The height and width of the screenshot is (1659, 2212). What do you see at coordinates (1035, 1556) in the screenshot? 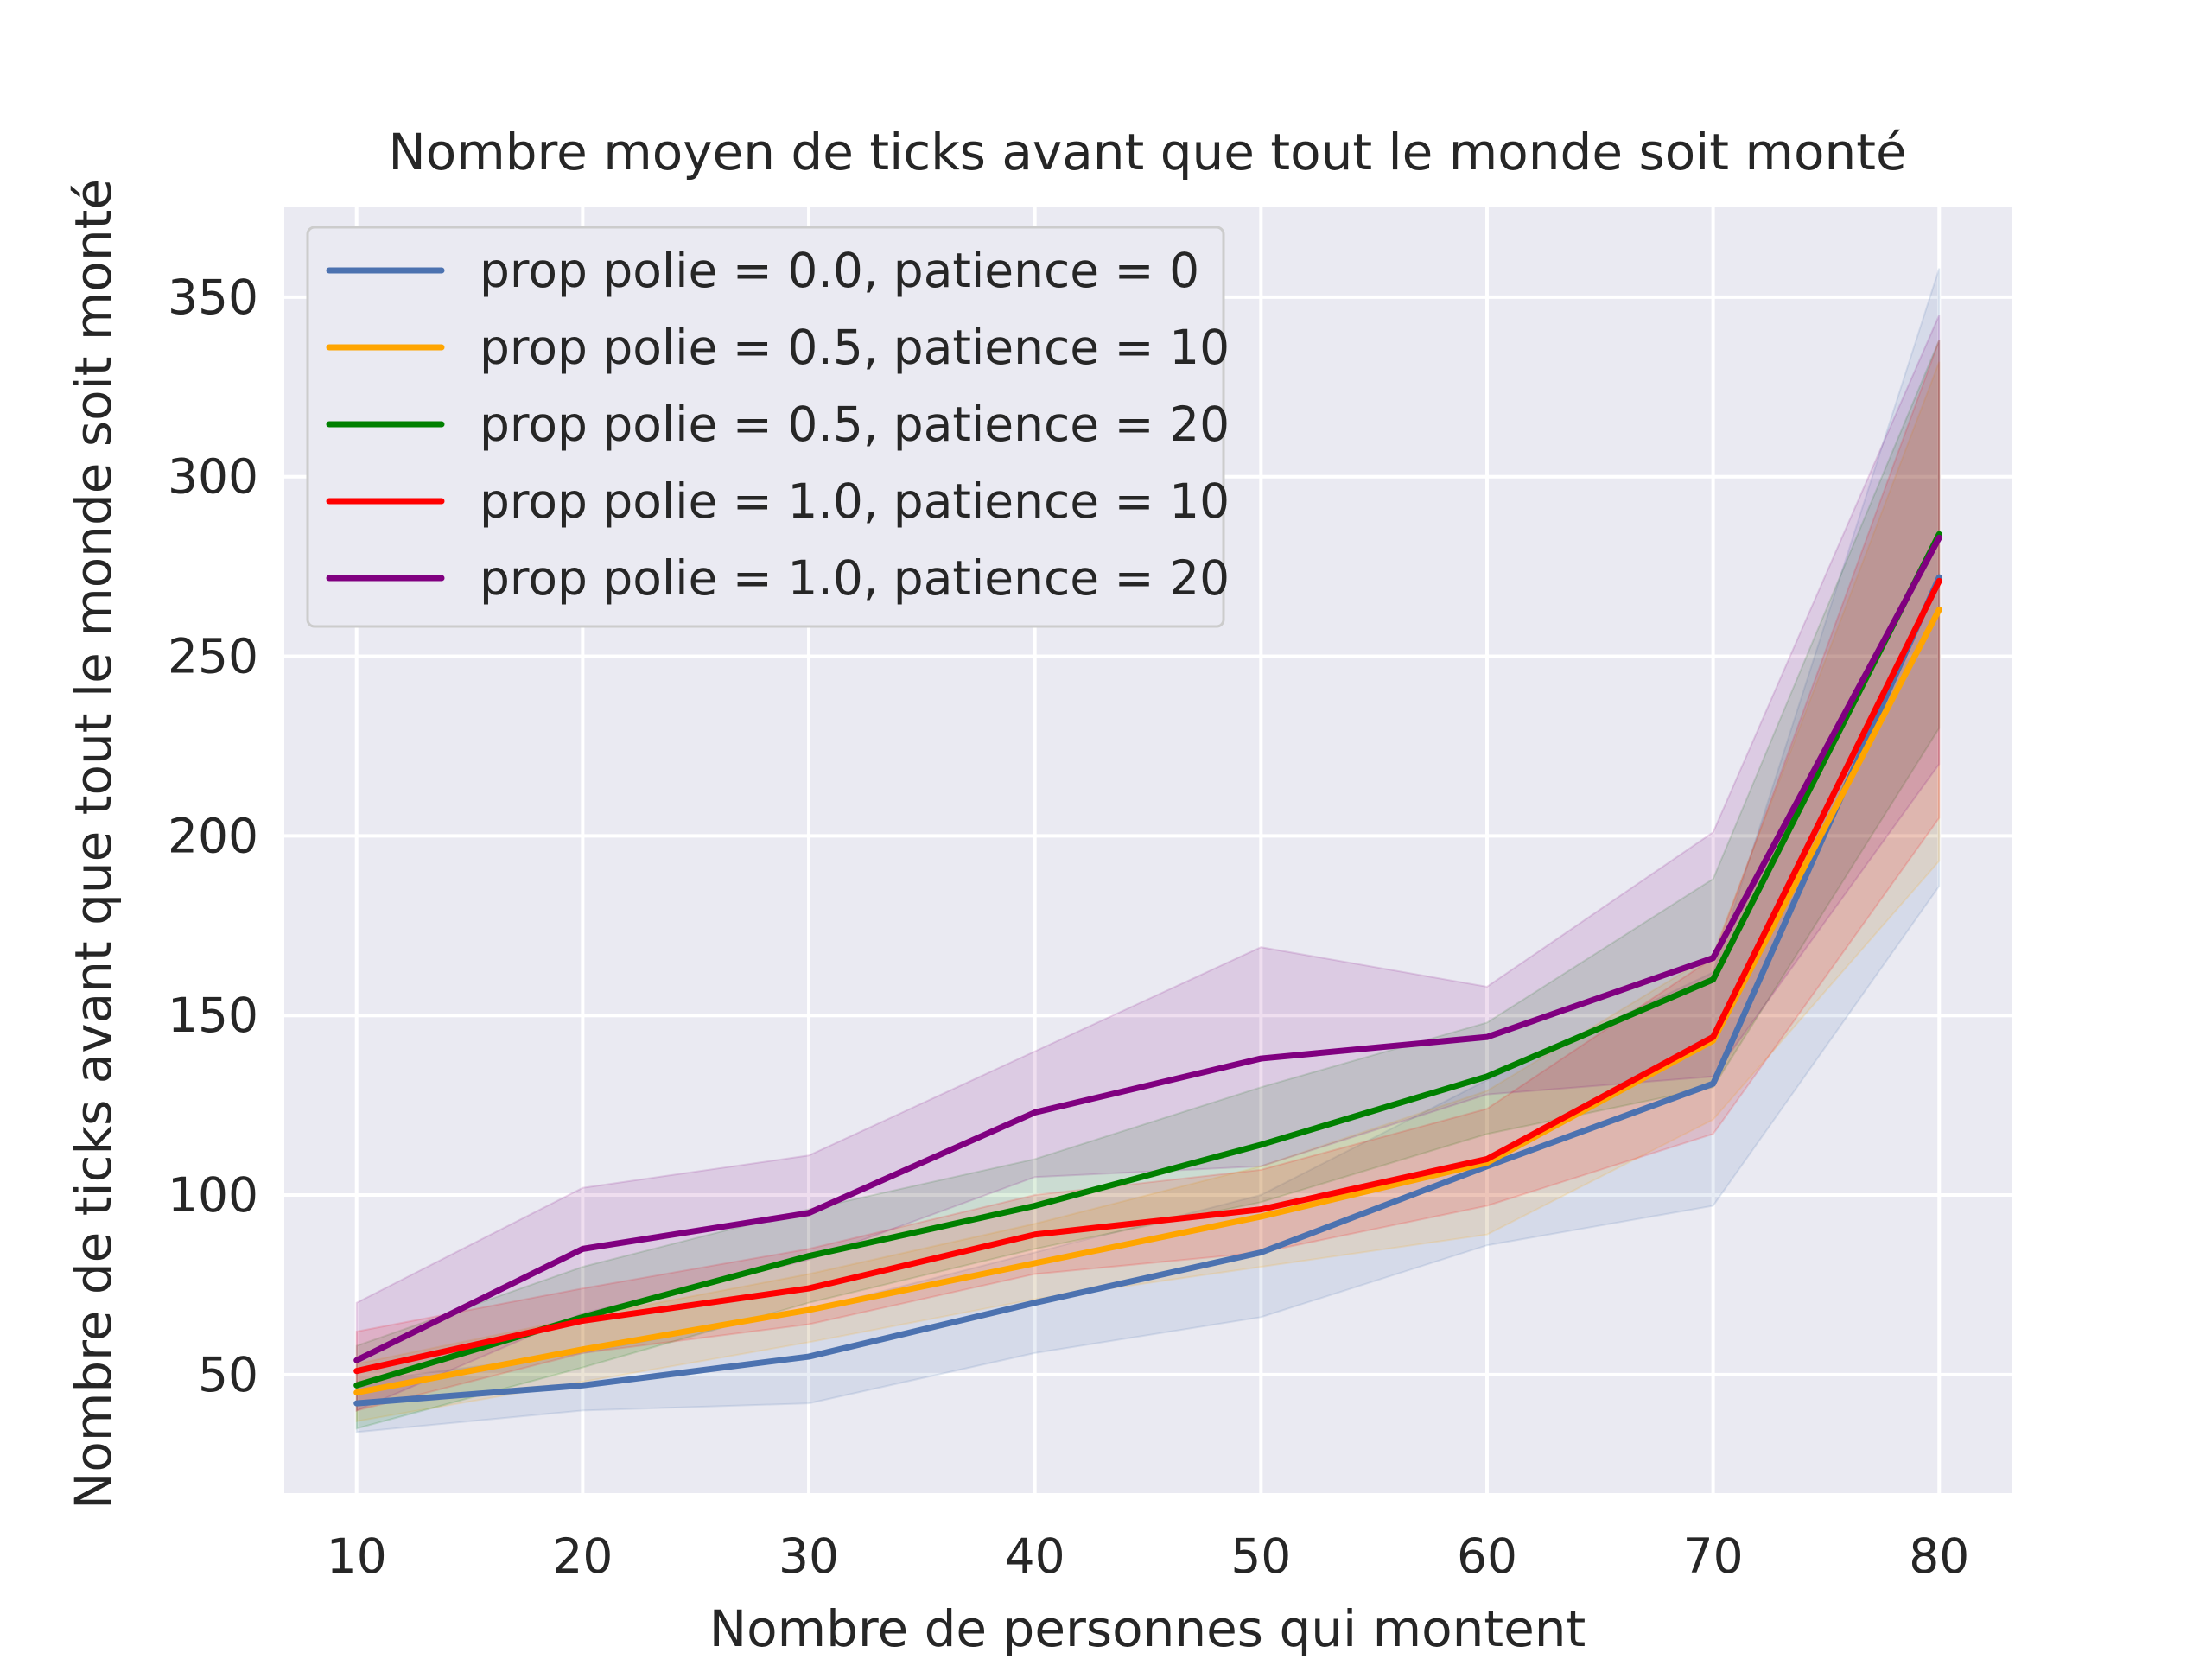
I see `x-tick-label: 40` at bounding box center [1035, 1556].